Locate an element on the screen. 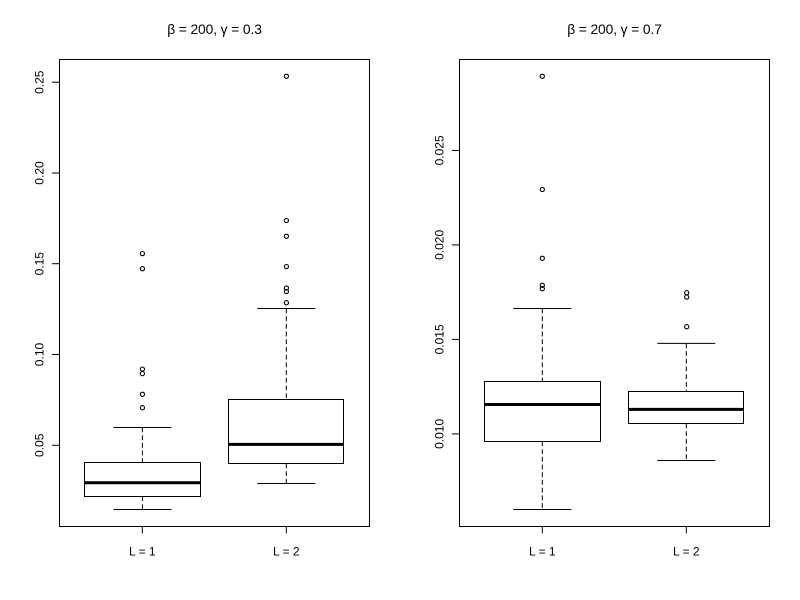  svg-text: 0.015 is located at coordinates (440, 339).